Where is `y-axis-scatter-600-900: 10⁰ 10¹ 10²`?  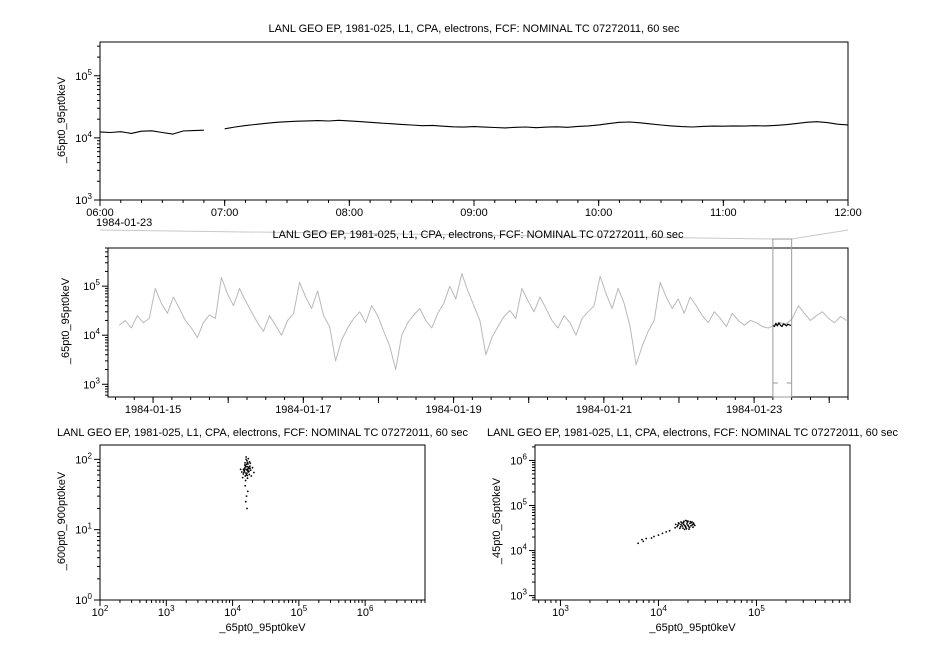
y-axis-scatter-600-900: 10⁰ 10¹ 10² is located at coordinates (87, 529).